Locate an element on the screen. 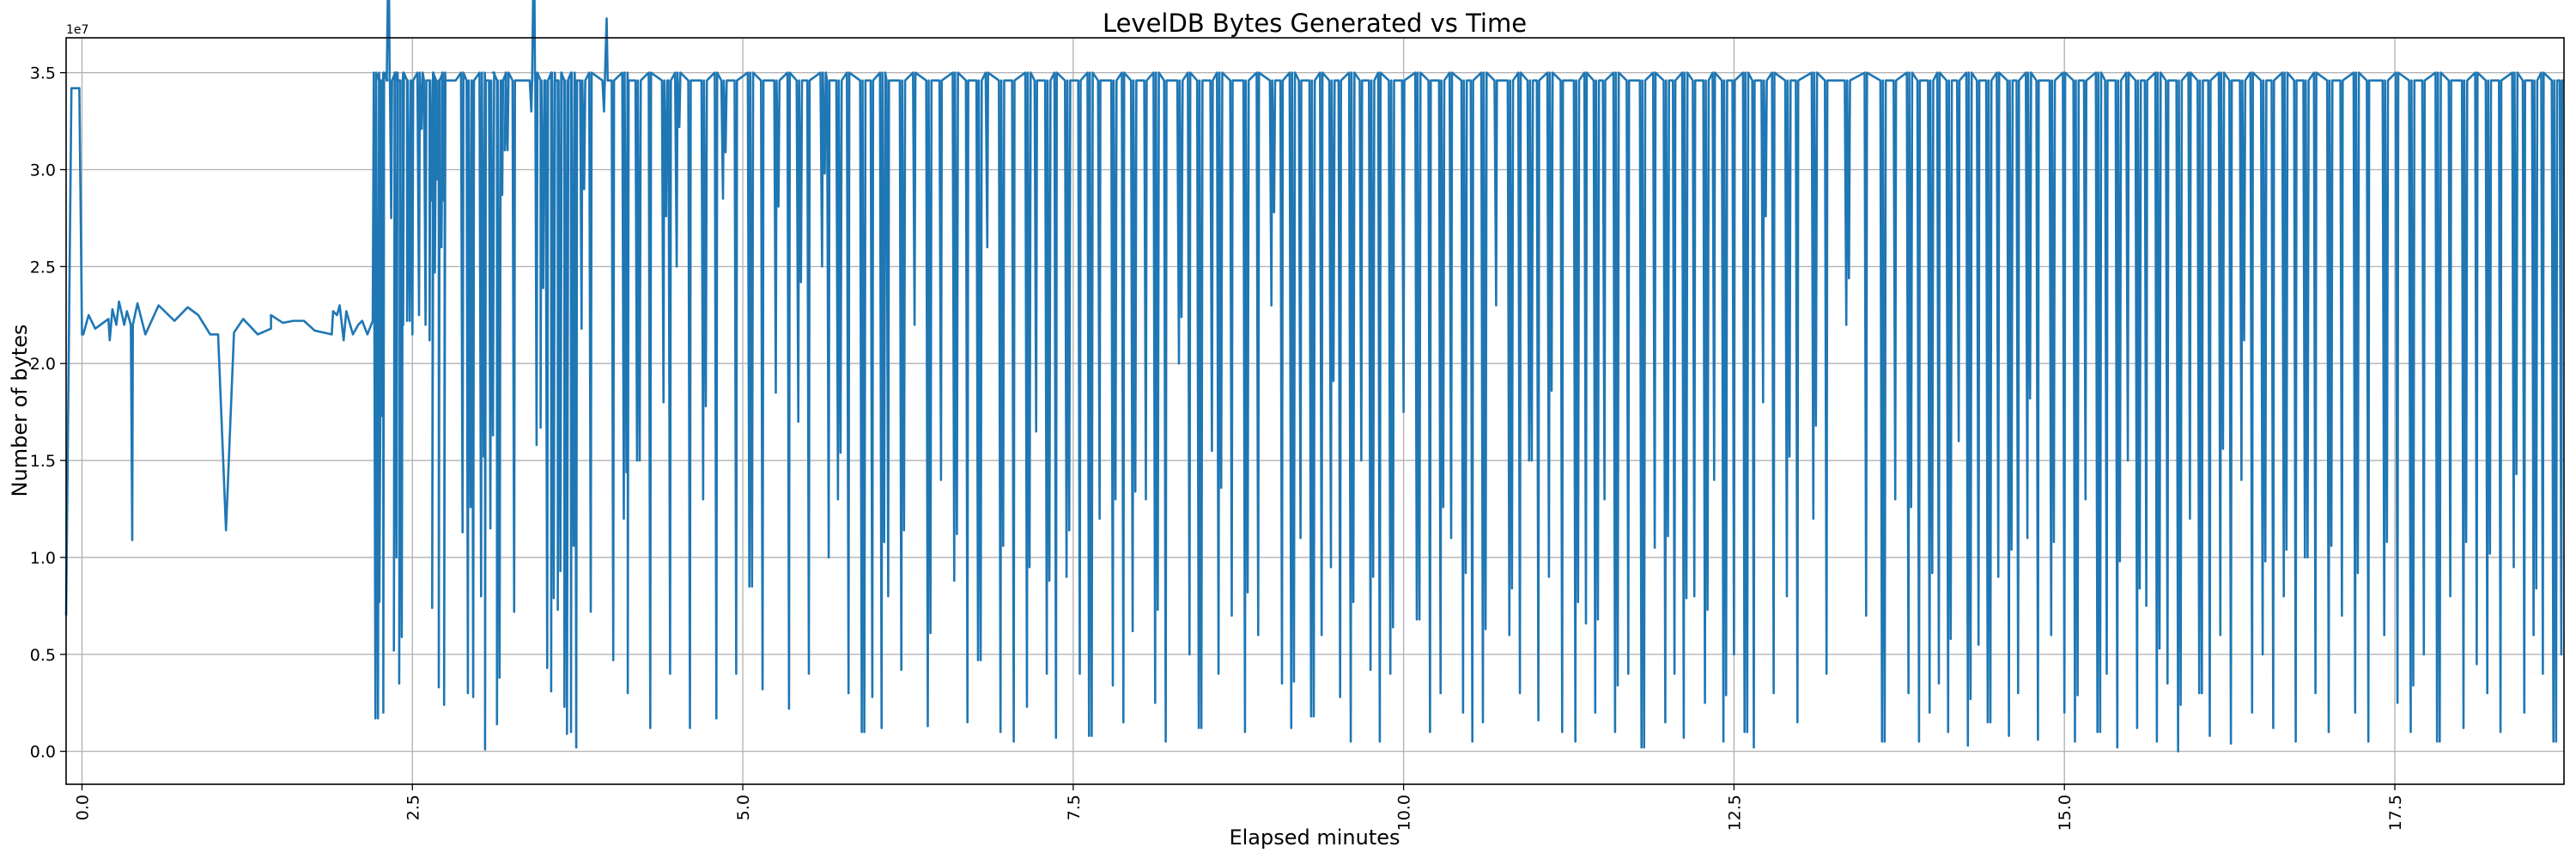 This screenshot has width=2576, height=859. x-ticks: 0.0 2.5 5.0 7.5 10.0 12.5 15.0 17.5 is located at coordinates (1239, 808).